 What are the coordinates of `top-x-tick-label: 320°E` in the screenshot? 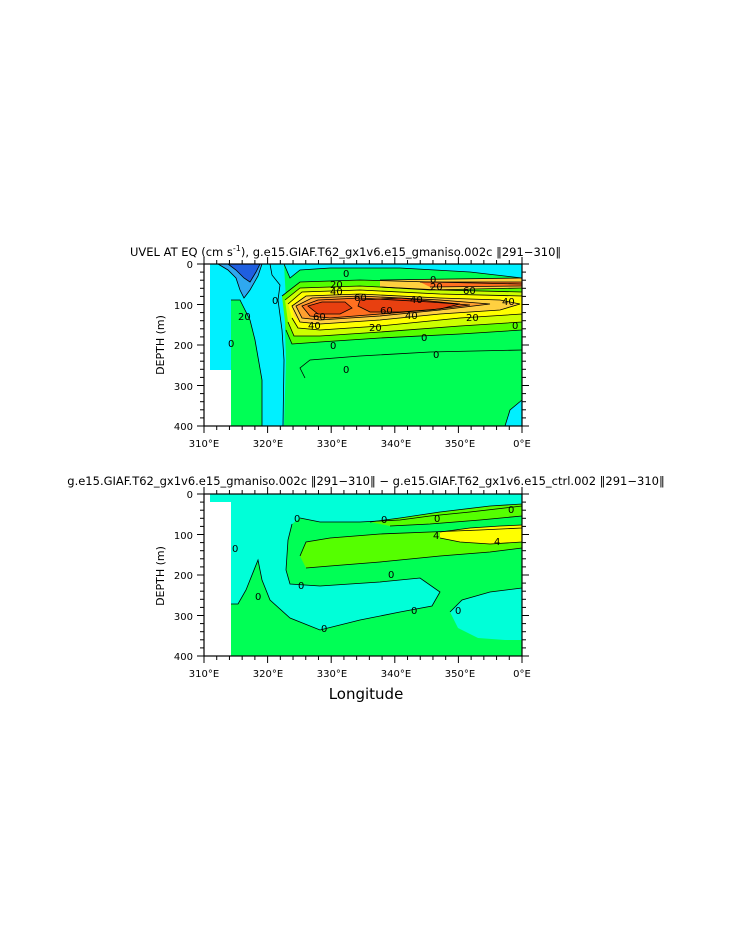 It's located at (268, 444).